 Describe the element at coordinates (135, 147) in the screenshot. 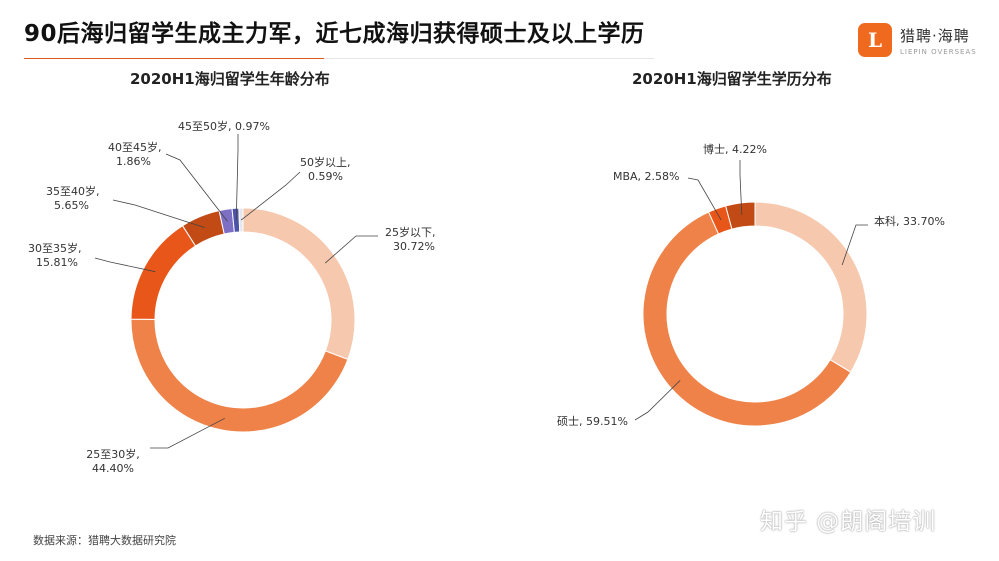

I see `slice-label: 40至45岁,` at that location.